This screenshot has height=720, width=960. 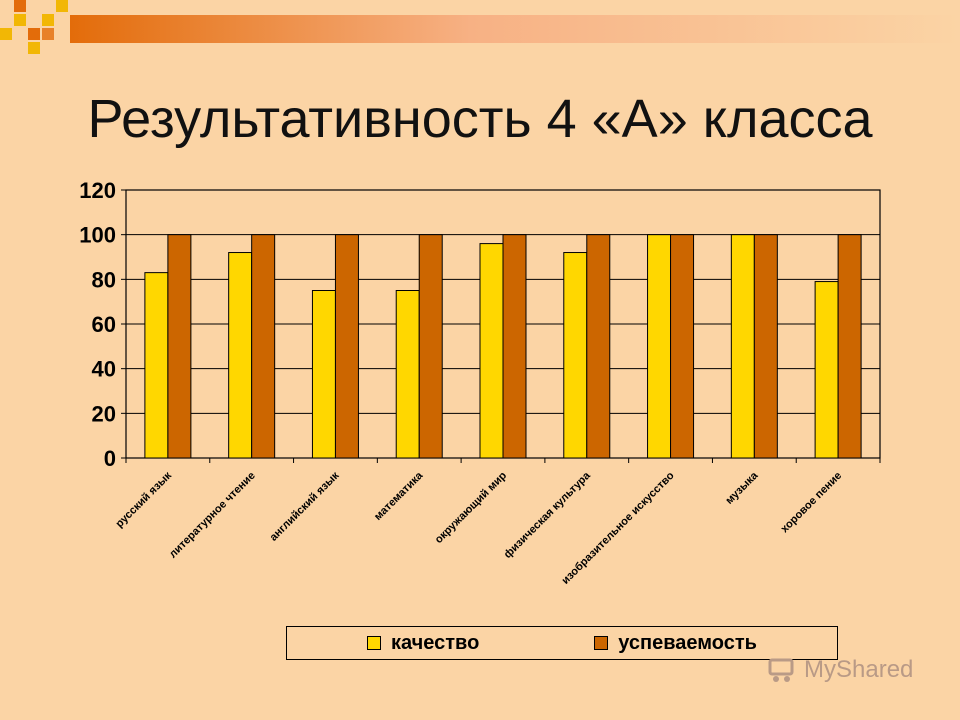 What do you see at coordinates (687, 642) in the screenshot?
I see `legend-label-performance: успеваемость` at bounding box center [687, 642].